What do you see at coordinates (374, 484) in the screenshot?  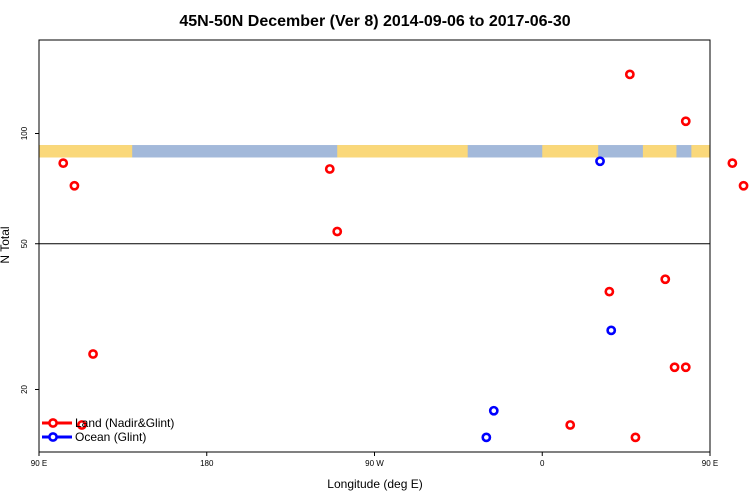 I see `x-axis-label: Longitude (deg E)` at bounding box center [374, 484].